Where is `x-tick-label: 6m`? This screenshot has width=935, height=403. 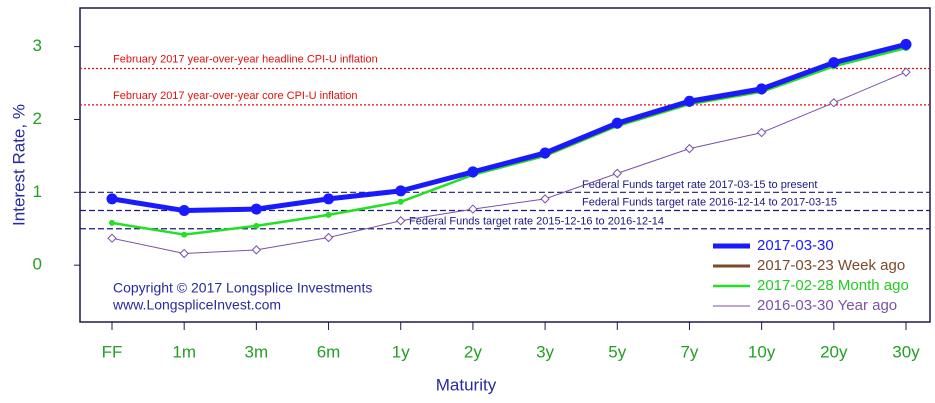 x-tick-label: 6m is located at coordinates (329, 351).